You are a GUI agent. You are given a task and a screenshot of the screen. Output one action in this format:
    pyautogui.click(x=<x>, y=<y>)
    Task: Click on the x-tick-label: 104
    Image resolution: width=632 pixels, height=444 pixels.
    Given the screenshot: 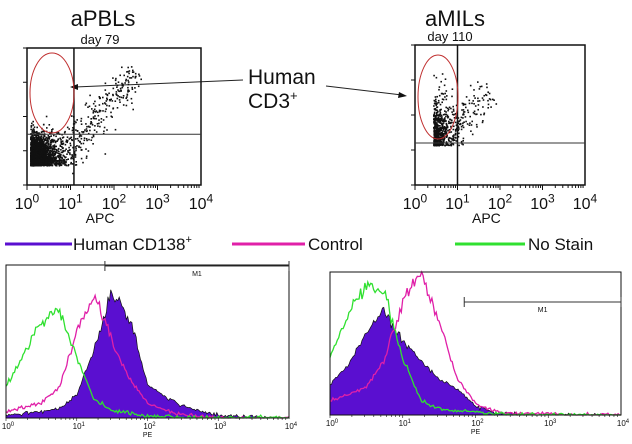 What is the action you would take?
    pyautogui.click(x=623, y=423)
    